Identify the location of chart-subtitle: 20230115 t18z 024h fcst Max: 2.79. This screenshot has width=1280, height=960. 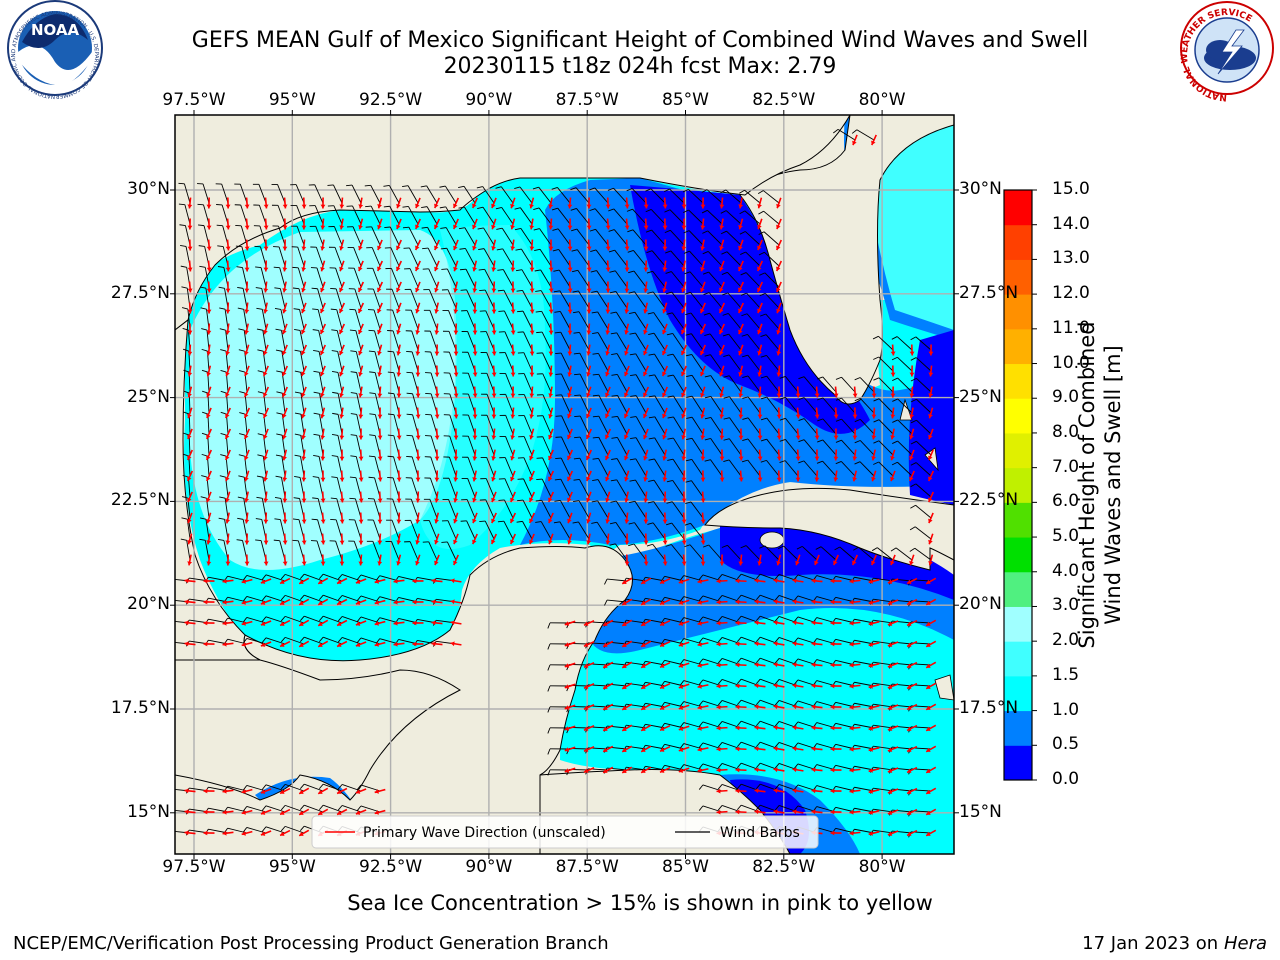
(640, 66).